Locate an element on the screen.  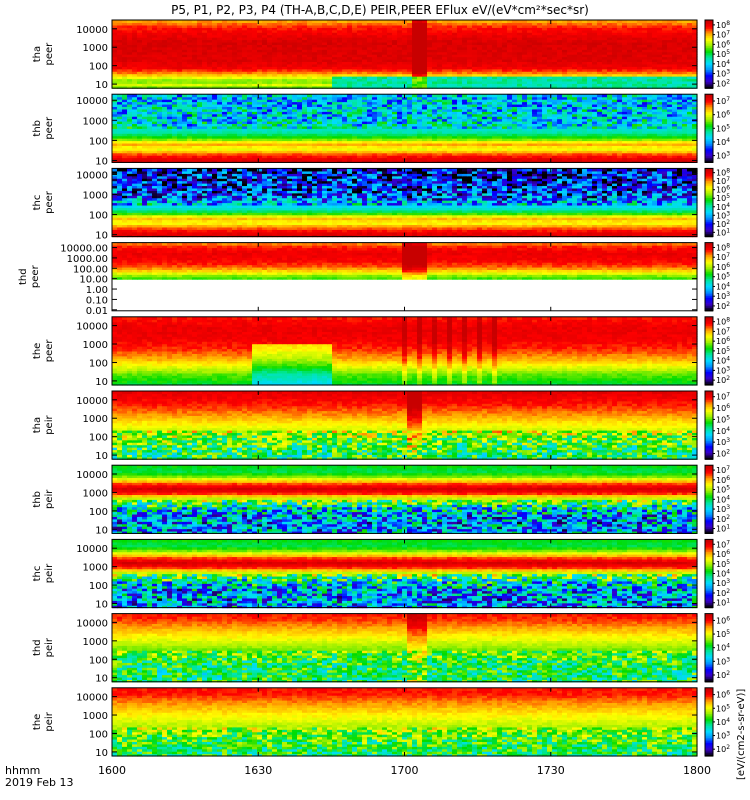
heatmap-tha_peer is located at coordinates (405, 54).